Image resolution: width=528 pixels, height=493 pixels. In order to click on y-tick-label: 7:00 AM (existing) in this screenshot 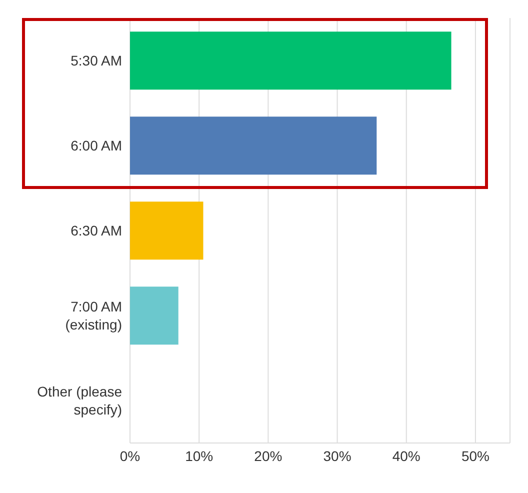, I will do `click(93, 315)`.